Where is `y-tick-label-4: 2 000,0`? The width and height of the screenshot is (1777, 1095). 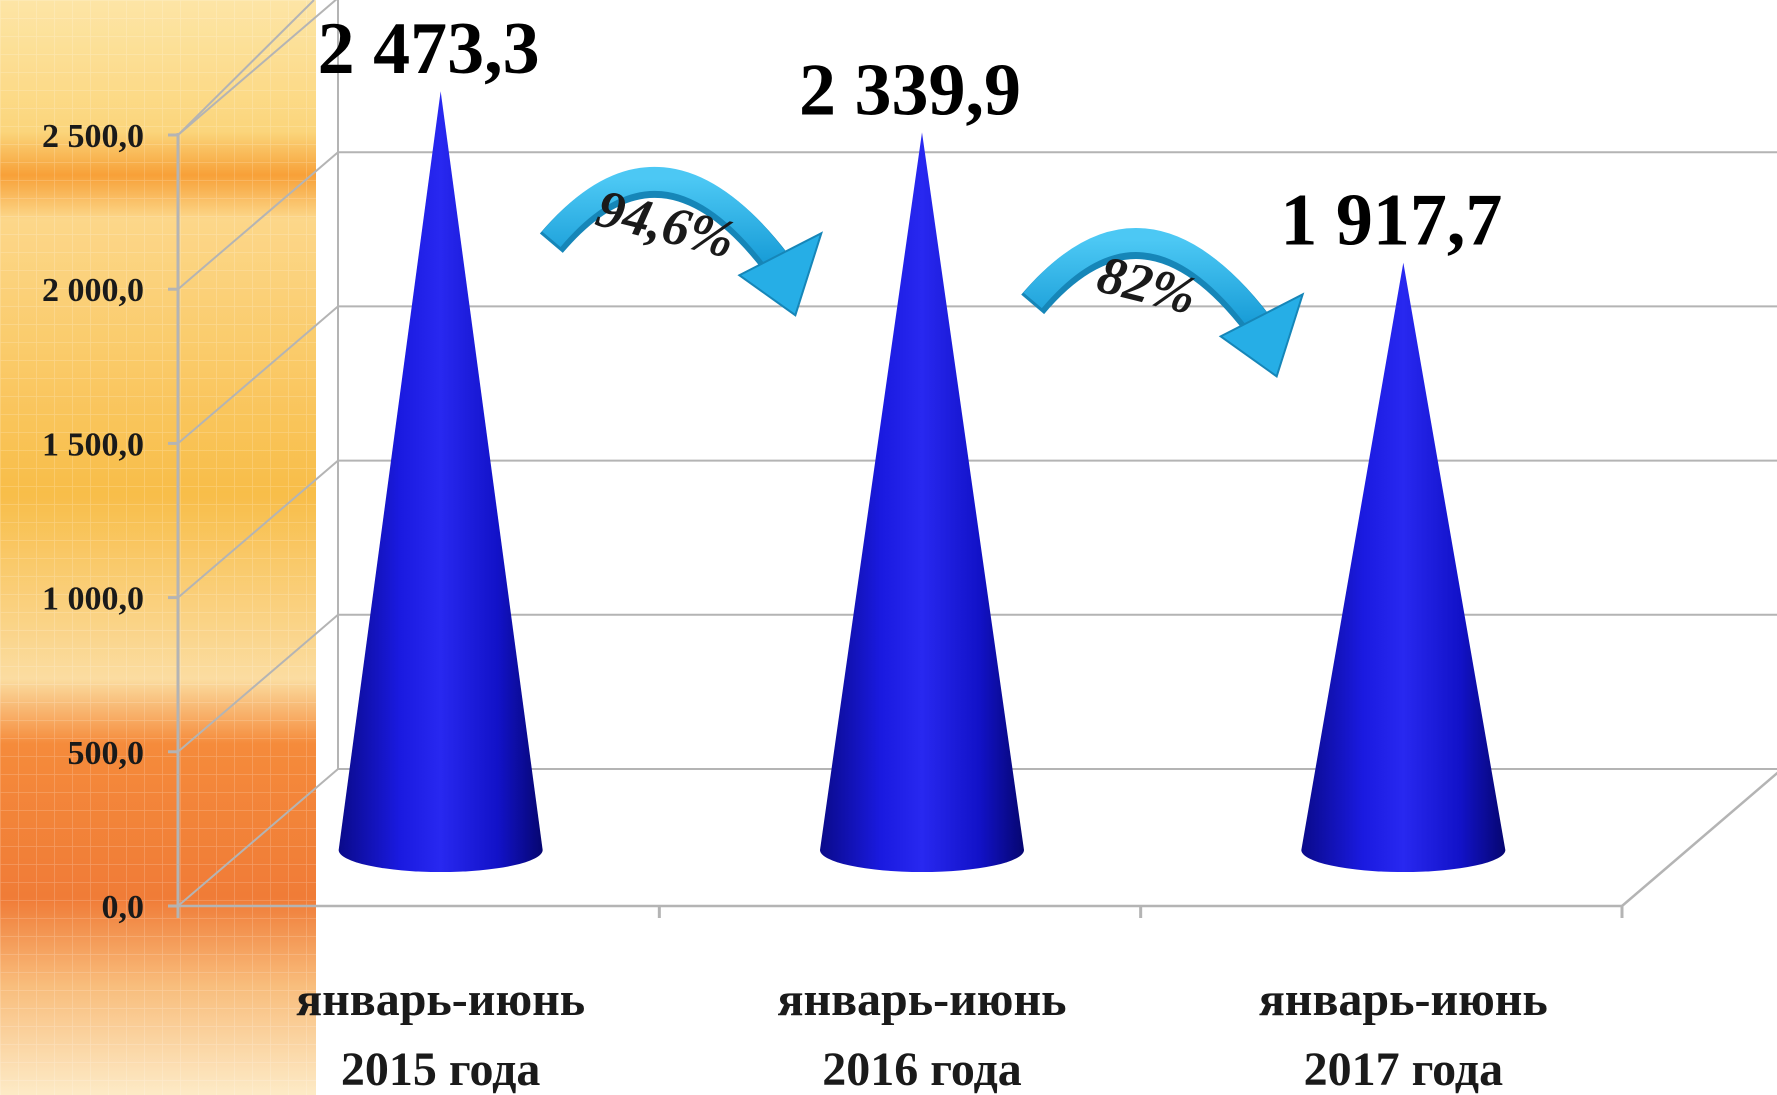
y-tick-label-4: 2 000,0 is located at coordinates (93, 290).